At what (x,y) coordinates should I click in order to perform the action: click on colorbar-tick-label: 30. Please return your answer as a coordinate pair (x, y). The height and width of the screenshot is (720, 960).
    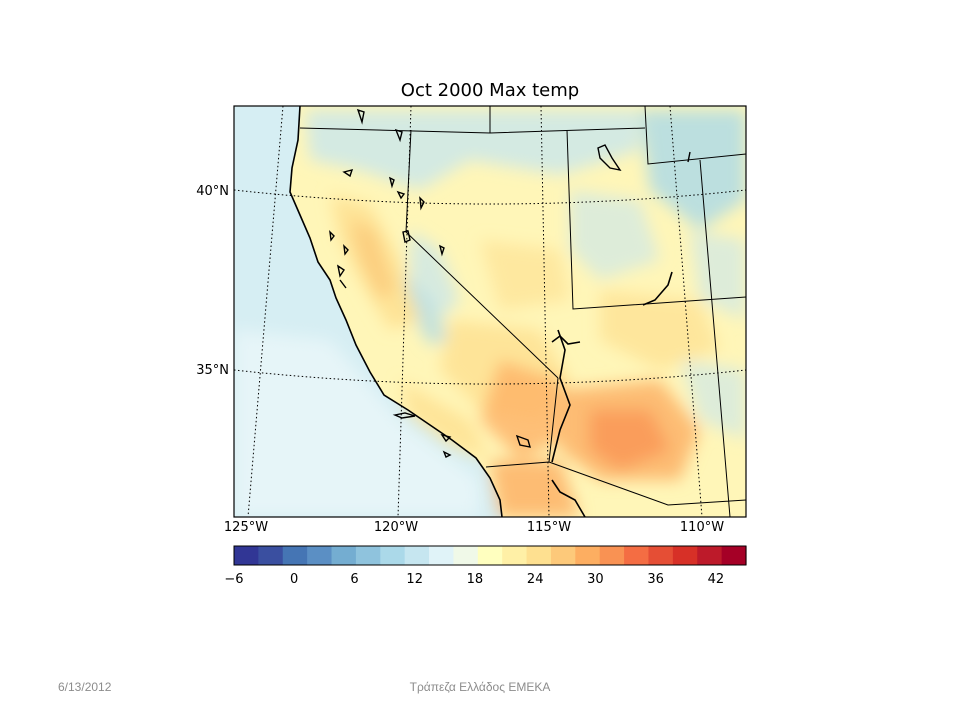
    Looking at the image, I should click on (595, 579).